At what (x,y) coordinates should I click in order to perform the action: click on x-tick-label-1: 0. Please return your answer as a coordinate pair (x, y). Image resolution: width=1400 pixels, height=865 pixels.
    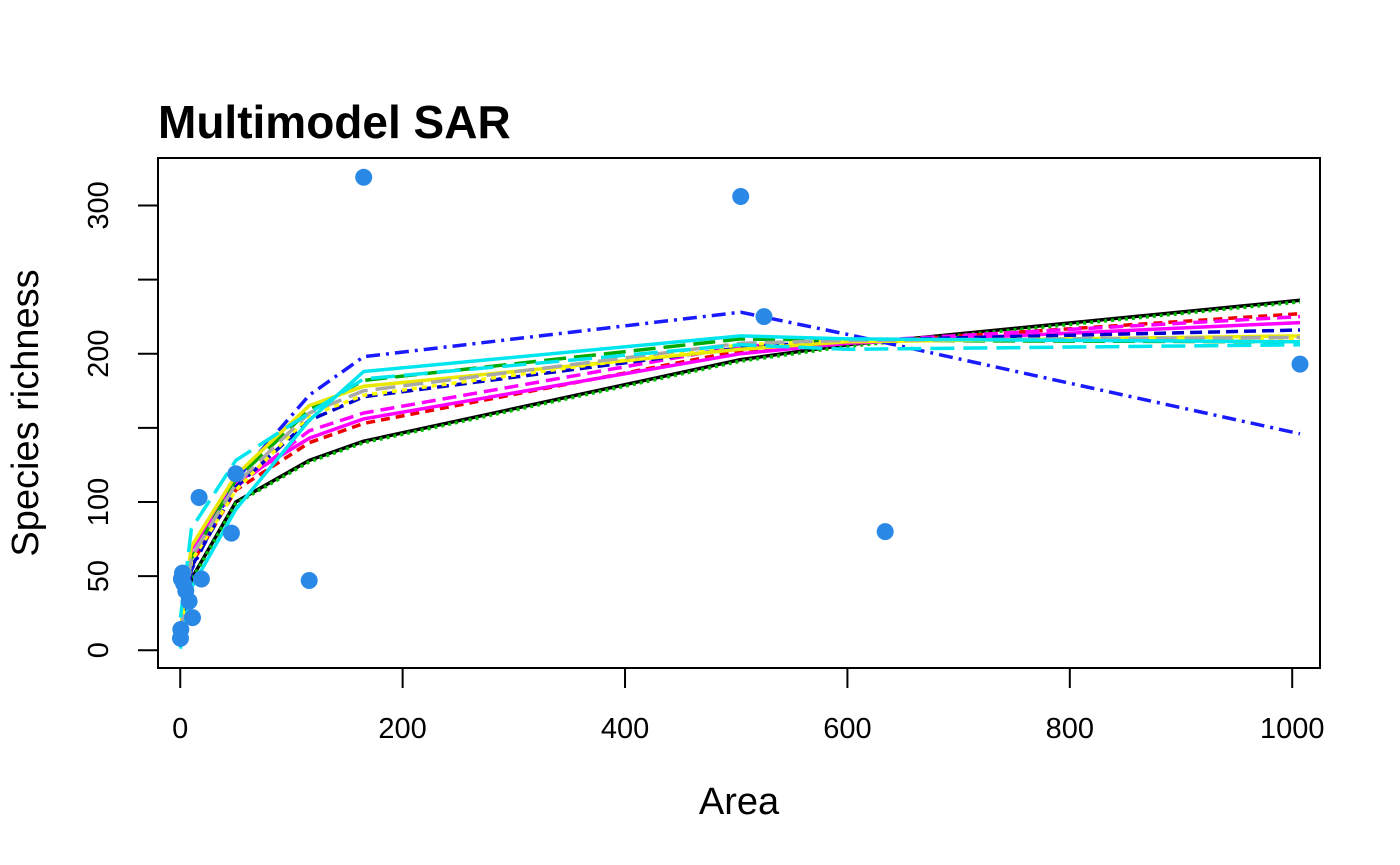
    Looking at the image, I should click on (180, 729).